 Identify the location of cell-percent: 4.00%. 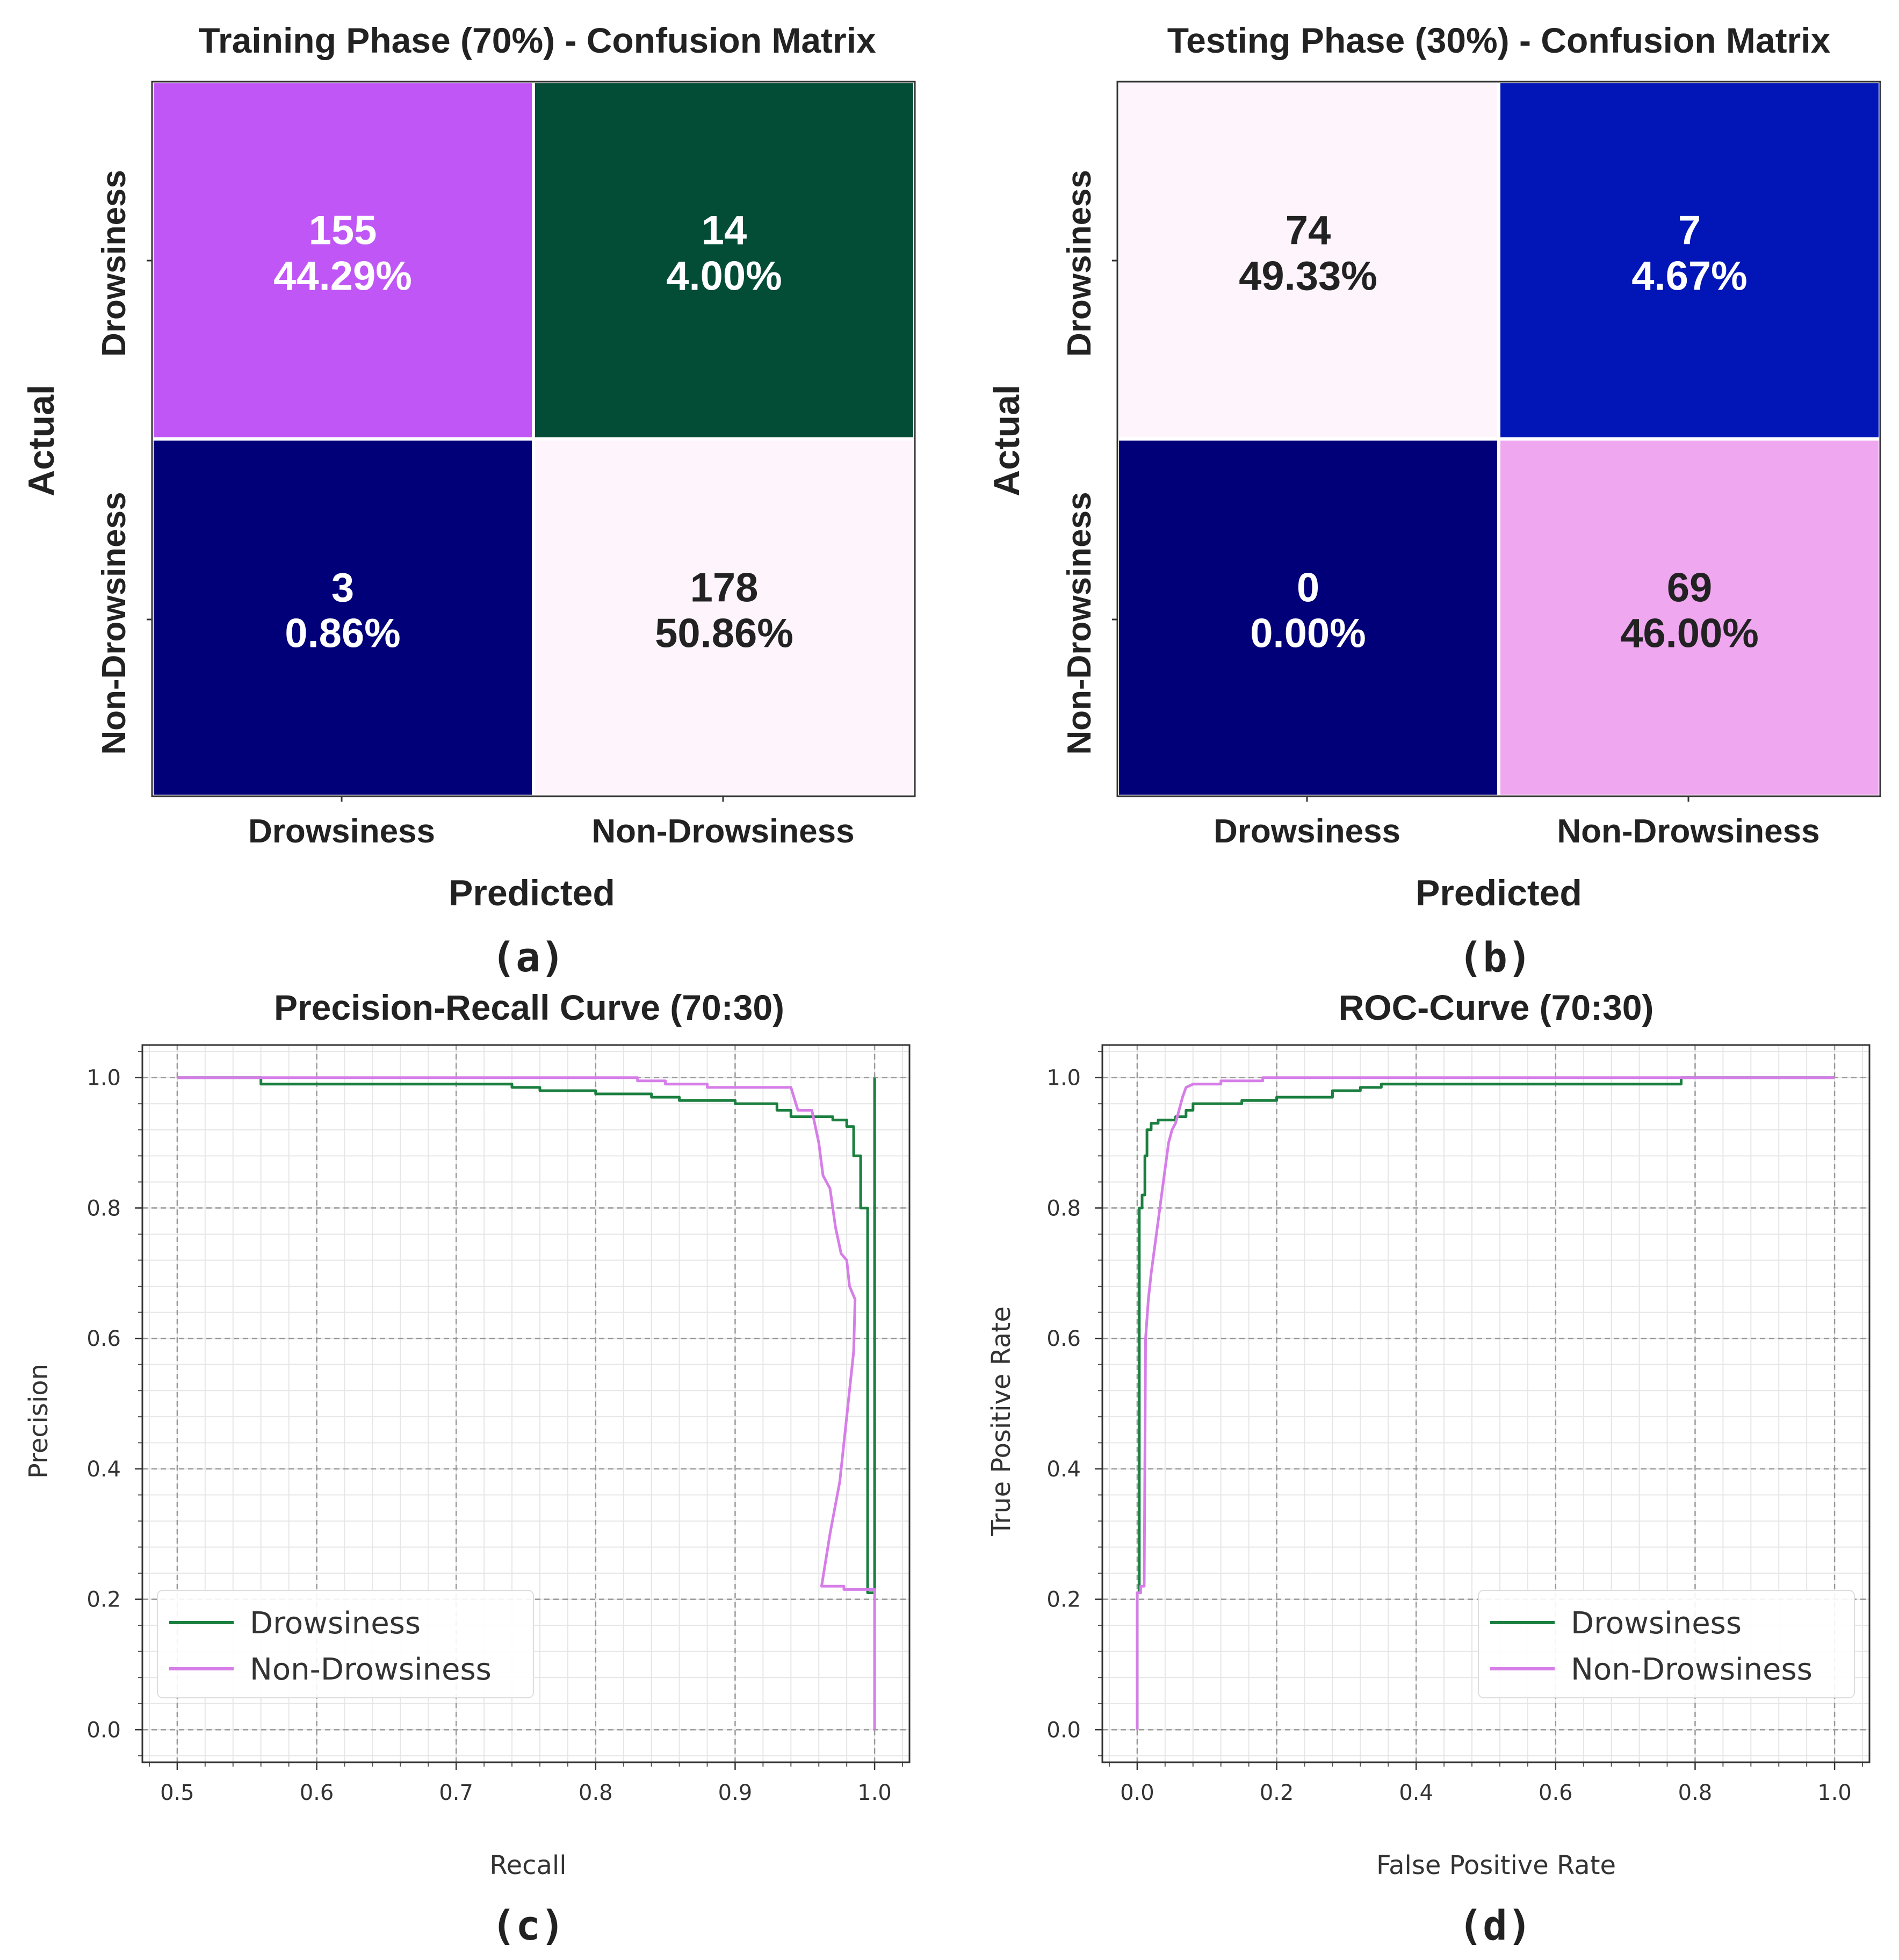
(724, 276).